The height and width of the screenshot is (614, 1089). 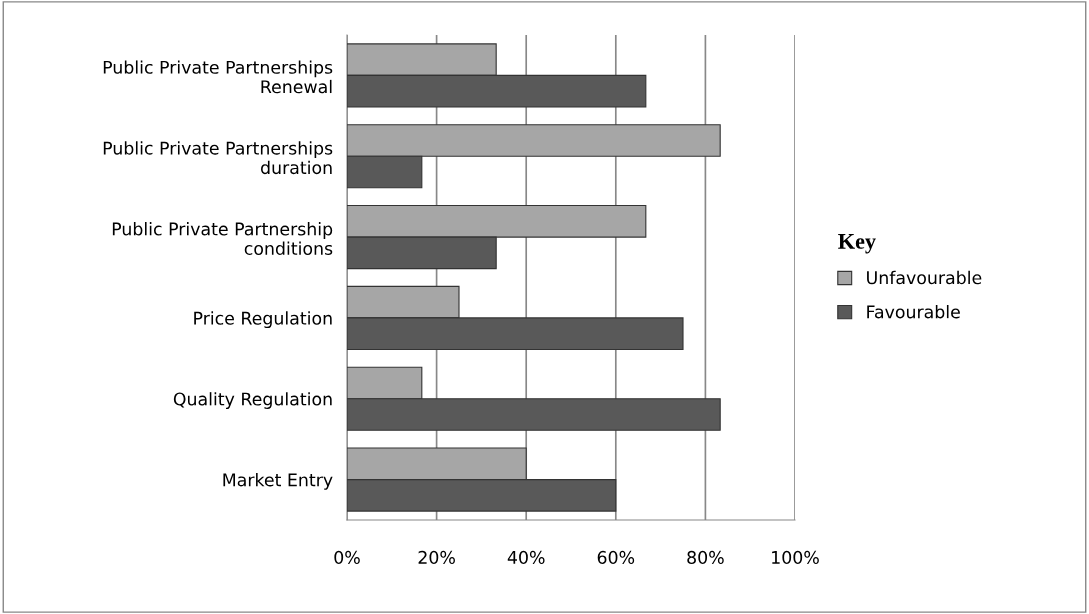 What do you see at coordinates (436, 557) in the screenshot?
I see `x-tick-label: 20%` at bounding box center [436, 557].